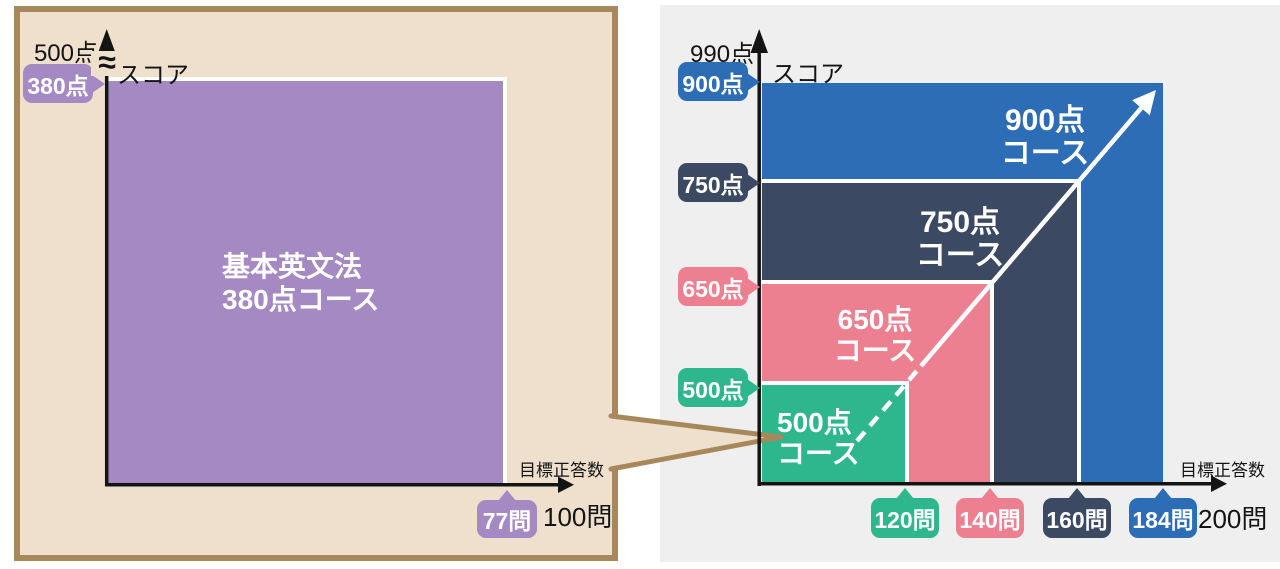 The image size is (1280, 569). Describe the element at coordinates (875, 319) in the screenshot. I see `course-label-650-line1: 650点` at that location.